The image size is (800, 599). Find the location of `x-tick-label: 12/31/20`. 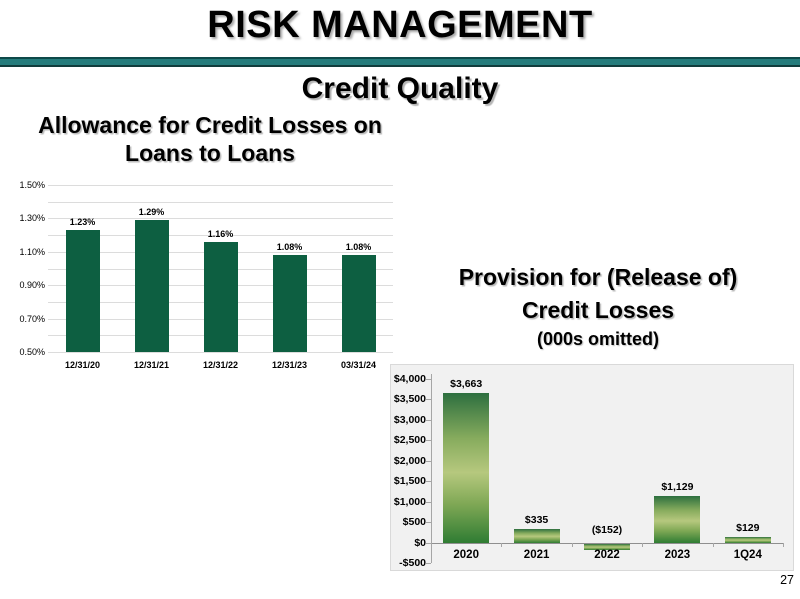

x-tick-label: 12/31/20 is located at coordinates (82, 365).